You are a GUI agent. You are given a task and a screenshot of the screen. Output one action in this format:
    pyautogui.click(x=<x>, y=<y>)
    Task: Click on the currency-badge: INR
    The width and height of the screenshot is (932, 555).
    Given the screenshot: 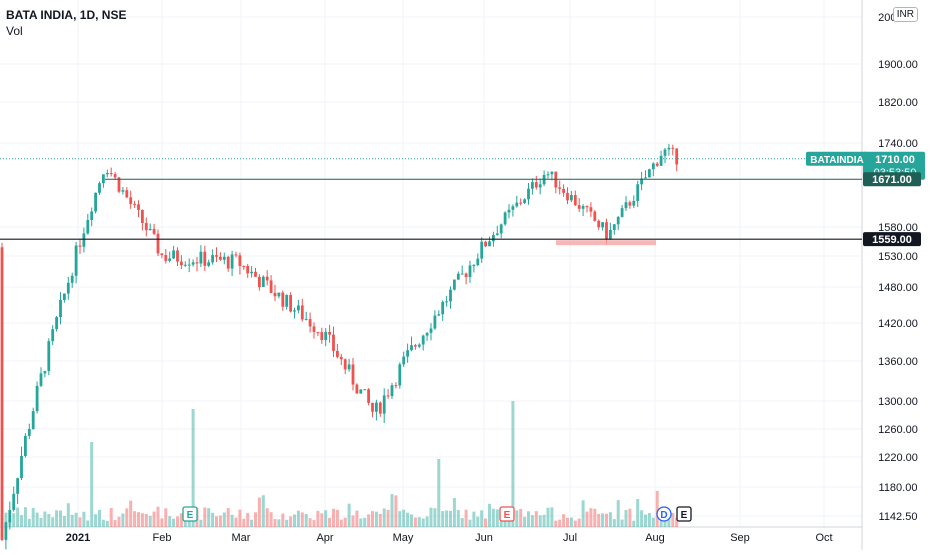 What is the action you would take?
    pyautogui.click(x=905, y=14)
    